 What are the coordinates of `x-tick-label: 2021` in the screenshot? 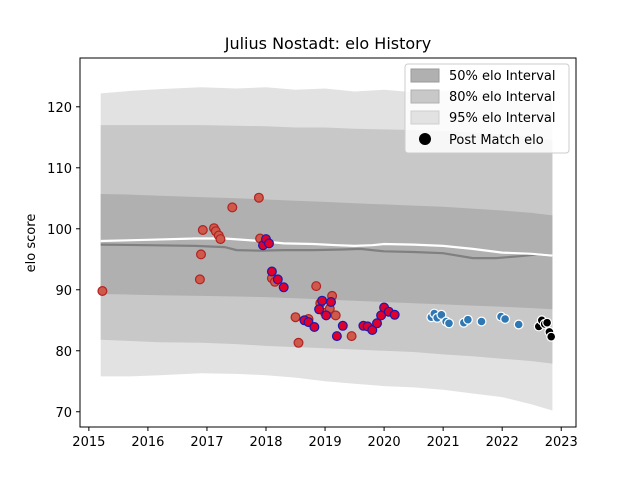 It's located at (443, 442).